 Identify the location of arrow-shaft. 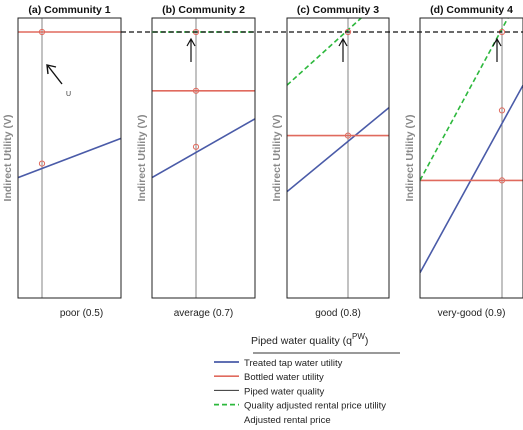
(55, 75).